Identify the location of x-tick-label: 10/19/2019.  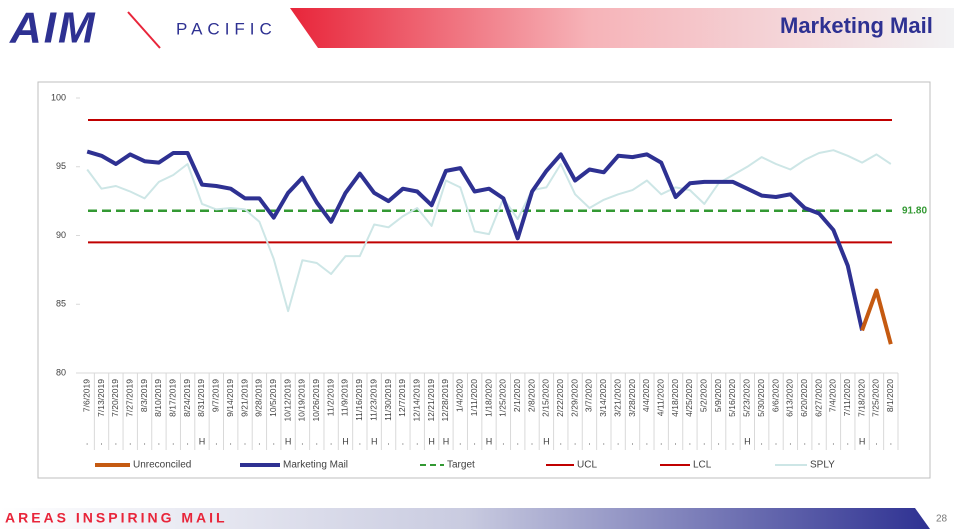
(302, 400).